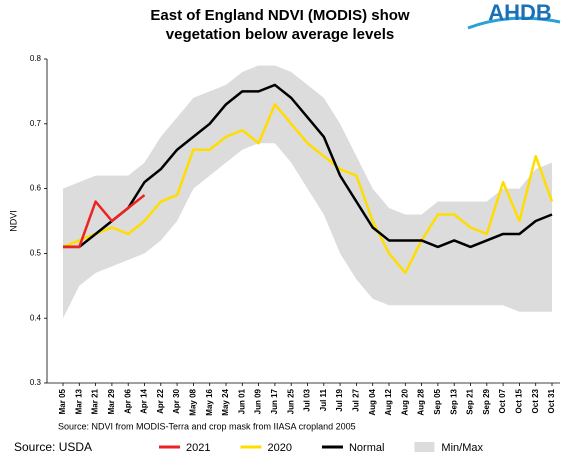  What do you see at coordinates (486, 401) in the screenshot?
I see `x-tick-label: Sep 29` at bounding box center [486, 401].